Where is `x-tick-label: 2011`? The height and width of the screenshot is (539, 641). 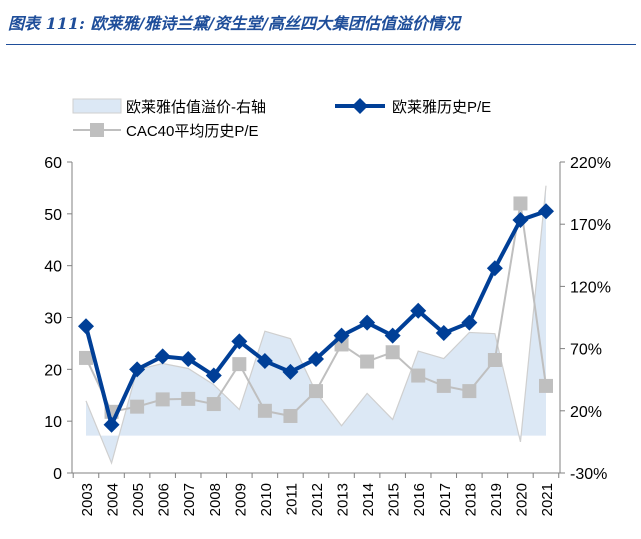 x-tick-label: 2011 is located at coordinates (291, 499).